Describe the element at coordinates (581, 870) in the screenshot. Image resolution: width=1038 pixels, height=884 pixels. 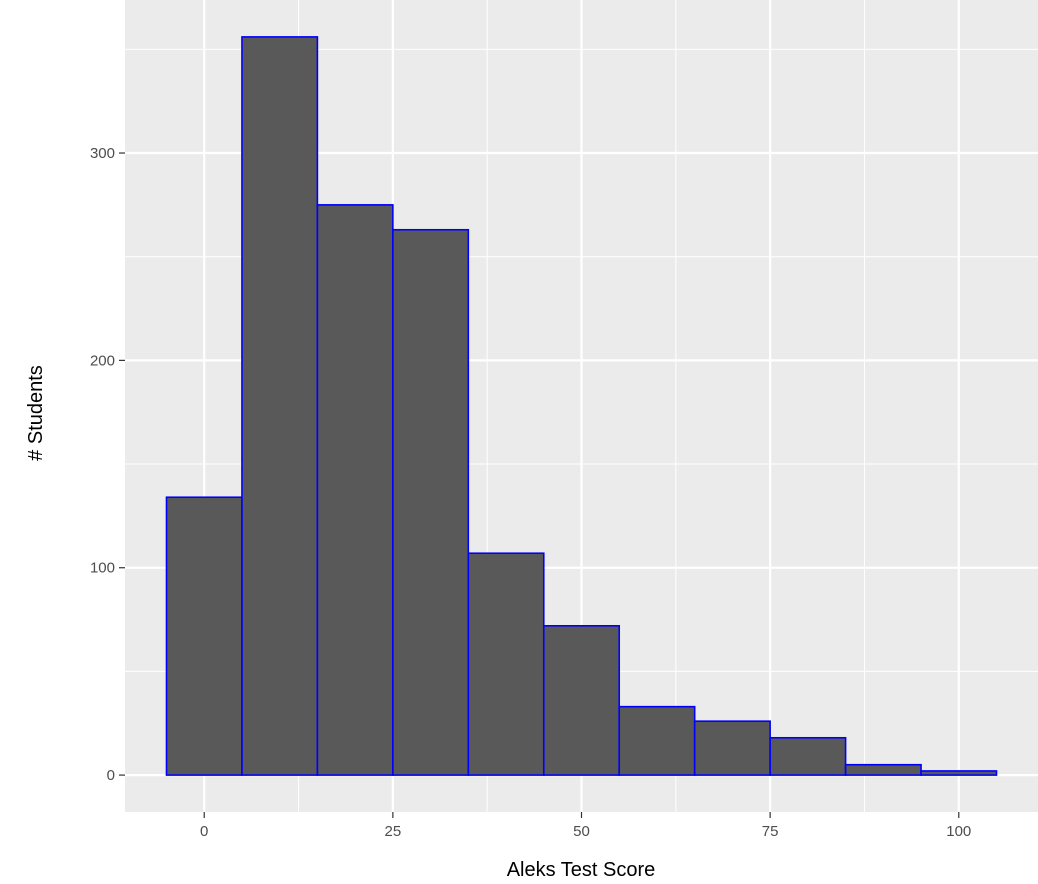
I see `x-axis-title: Aleks Test Score` at that location.